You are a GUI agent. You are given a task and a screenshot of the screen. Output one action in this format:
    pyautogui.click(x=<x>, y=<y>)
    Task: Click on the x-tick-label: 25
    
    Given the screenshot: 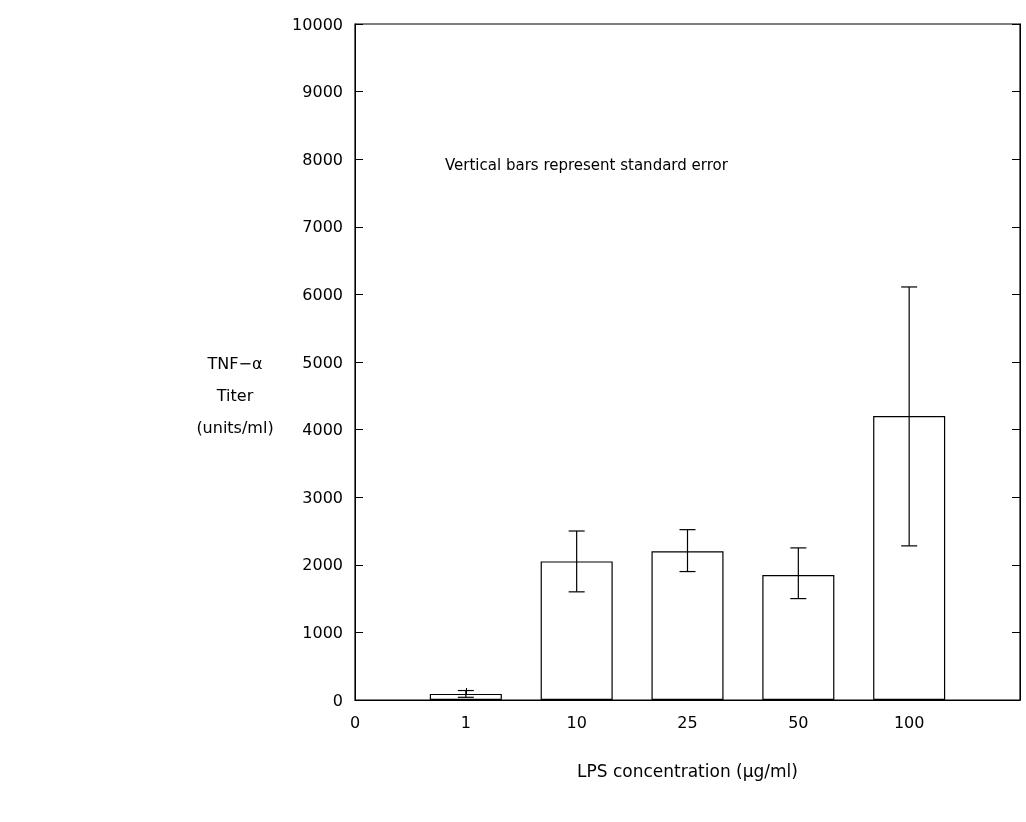 What is the action you would take?
    pyautogui.click(x=687, y=722)
    